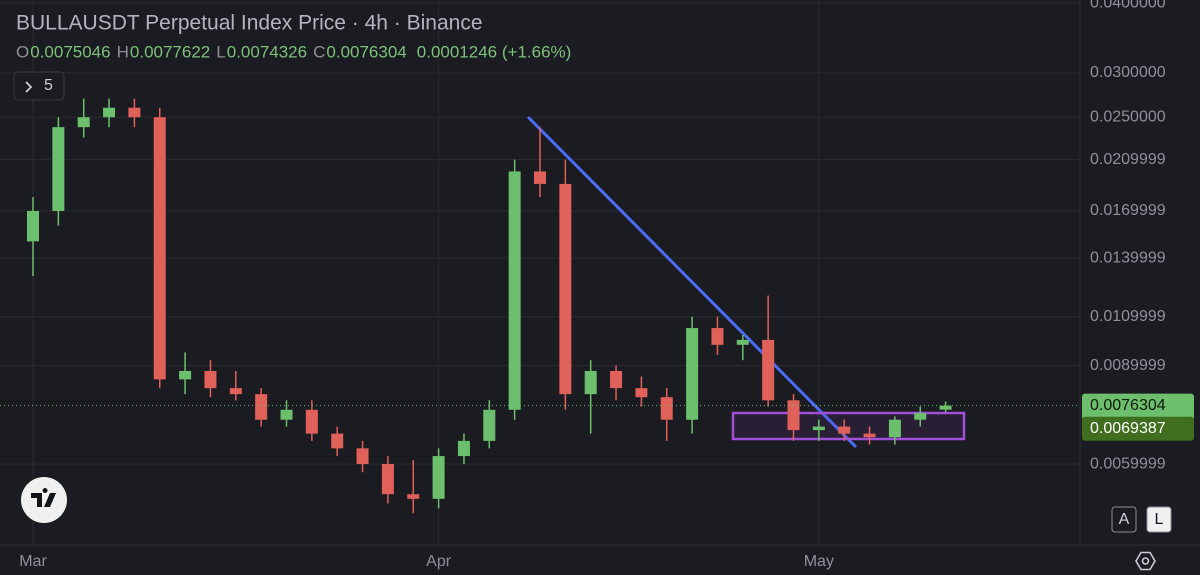  I want to click on y-tick-label: 0.0089999, so click(1128, 365).